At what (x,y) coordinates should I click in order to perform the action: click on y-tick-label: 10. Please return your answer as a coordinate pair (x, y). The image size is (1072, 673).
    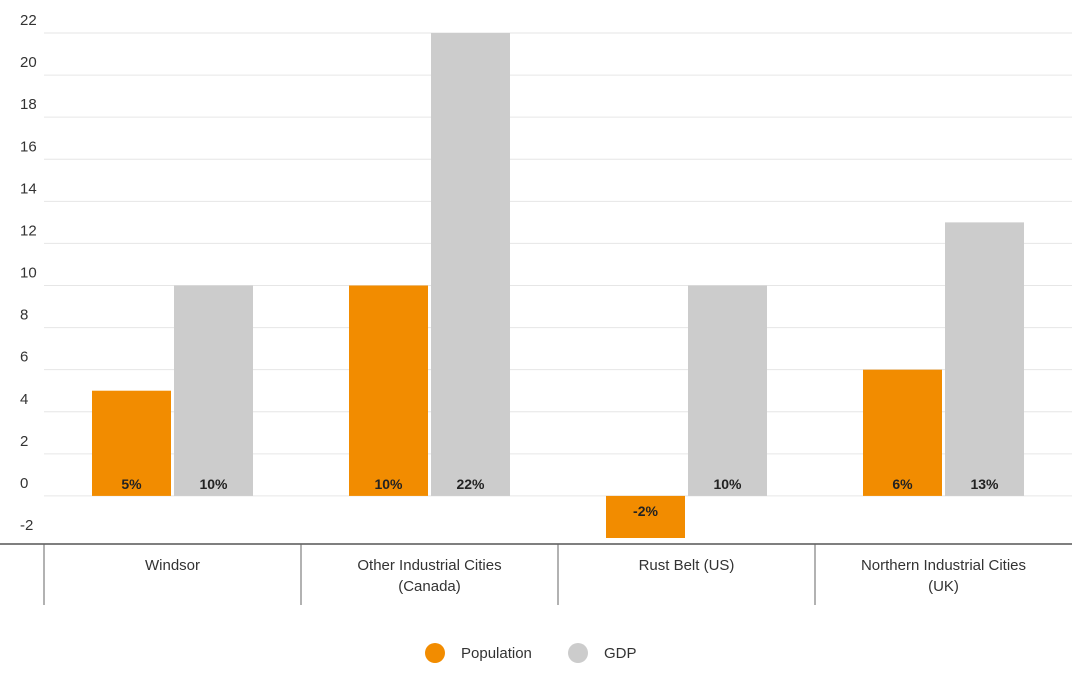
    Looking at the image, I should click on (28, 273).